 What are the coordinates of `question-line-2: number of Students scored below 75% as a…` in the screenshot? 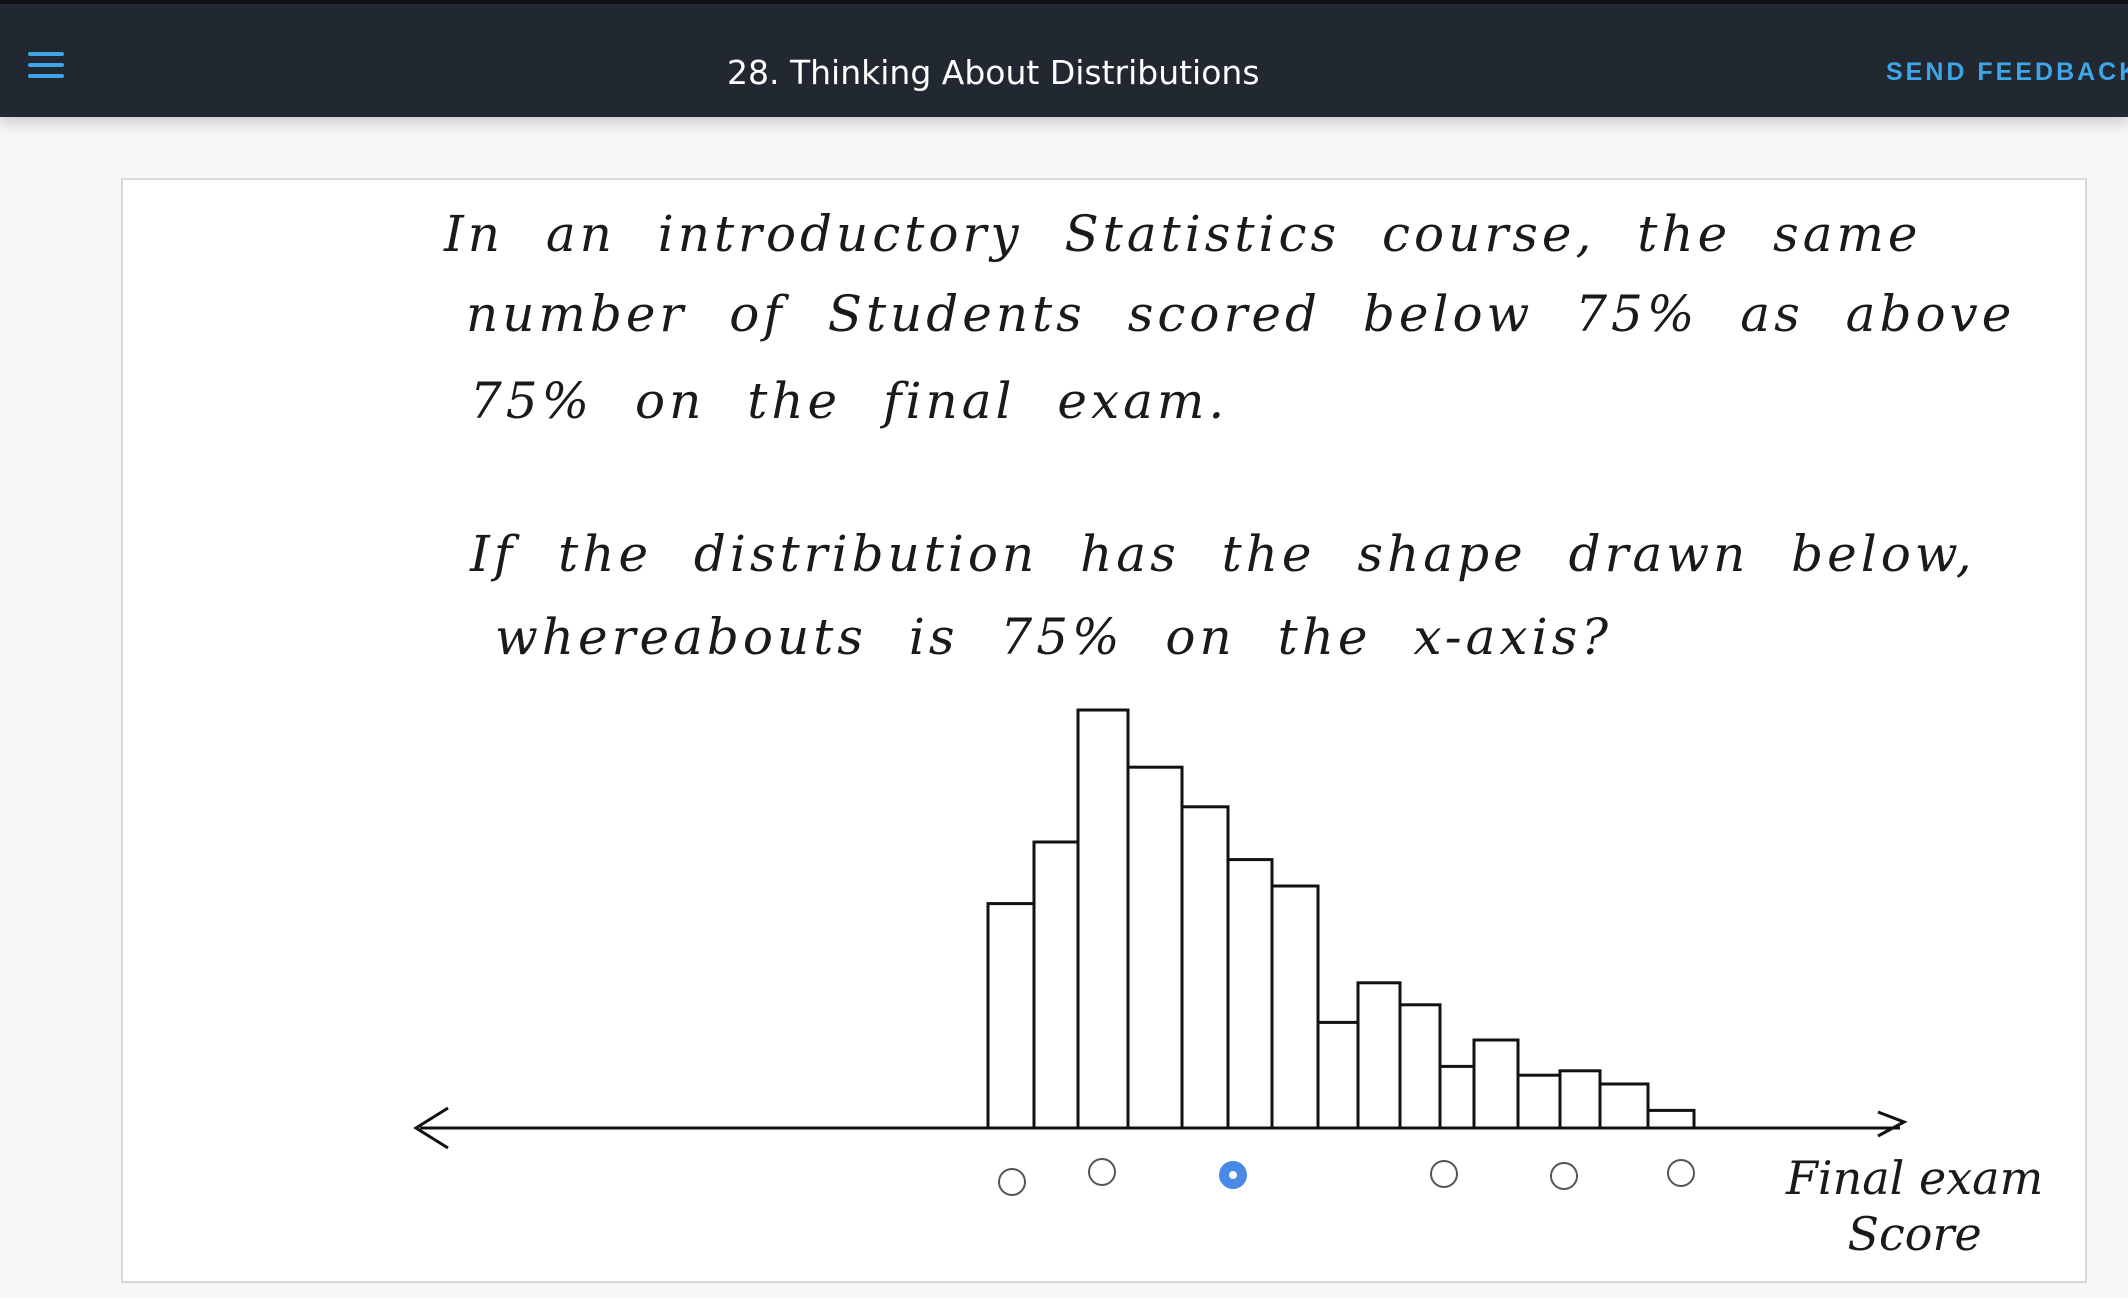 It's located at (1241, 314).